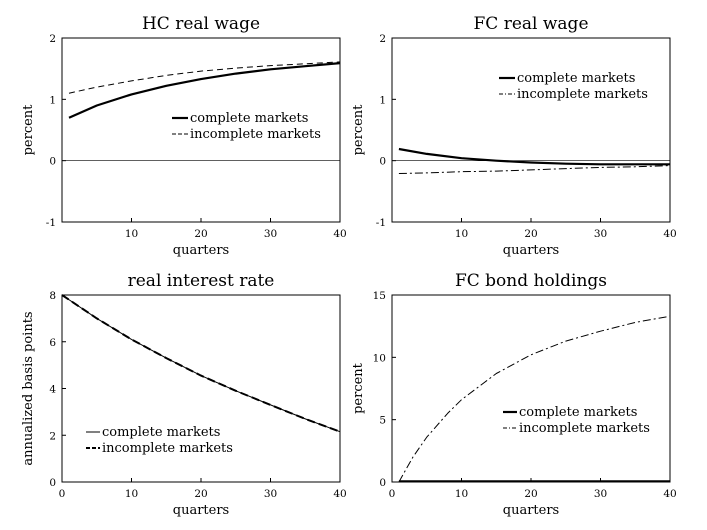  I want to click on y-tick-label: 6, so click(52, 343).